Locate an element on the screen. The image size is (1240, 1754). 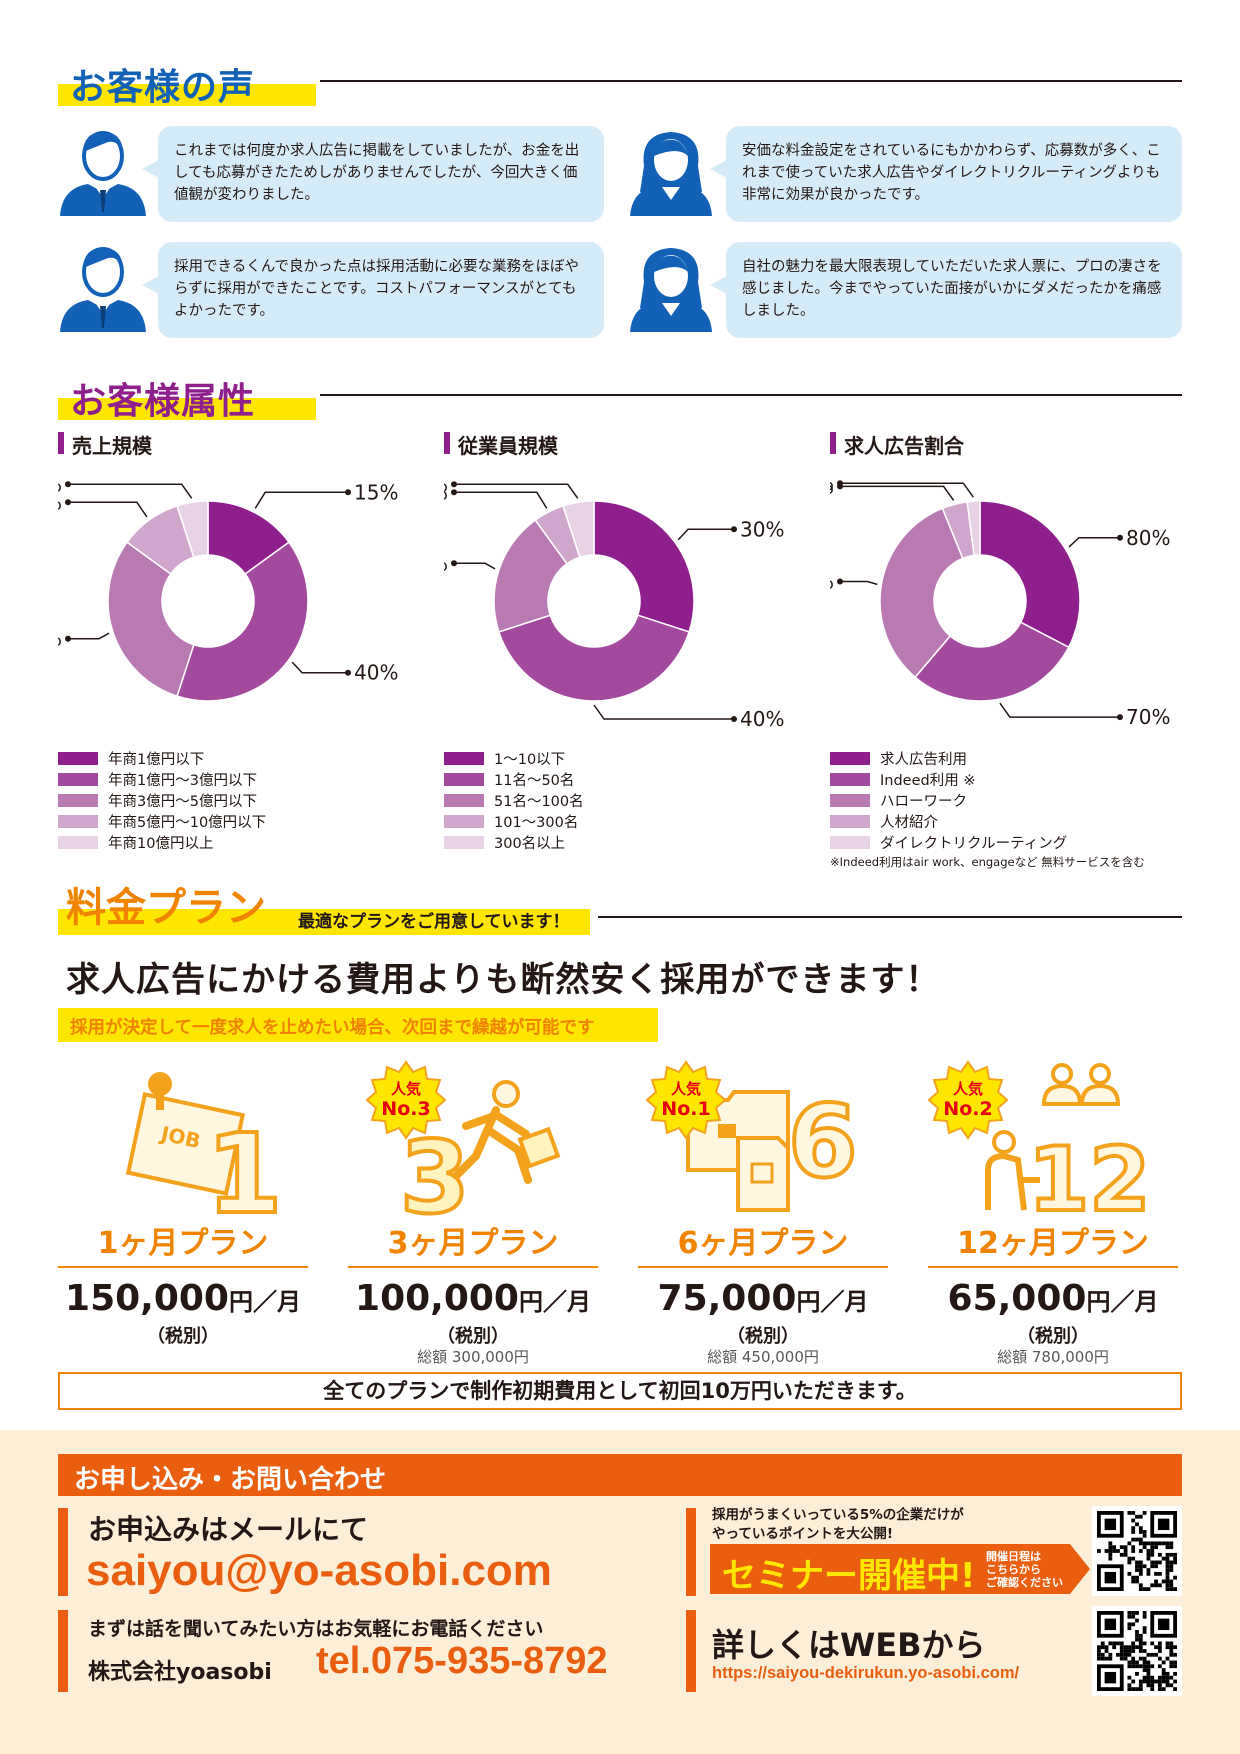
seminar-banner: セミナー開催中! 開催日程は こちらから ご確認ください is located at coordinates (900, 1570).